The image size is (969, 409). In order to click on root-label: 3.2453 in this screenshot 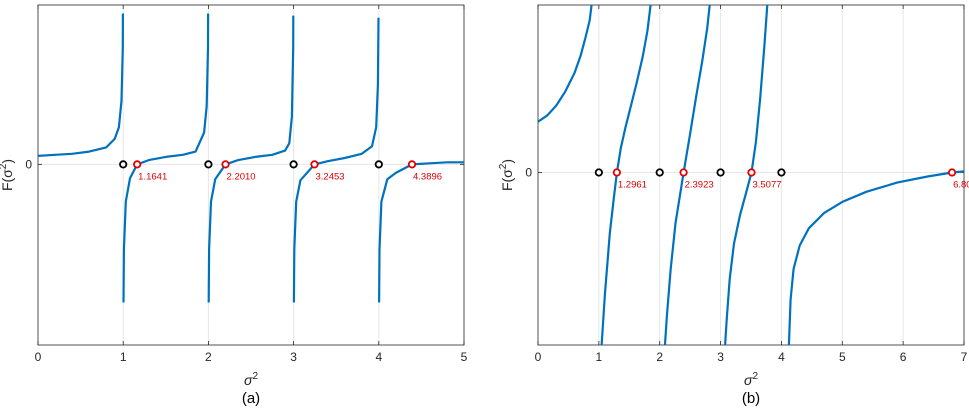, I will do `click(329, 176)`.